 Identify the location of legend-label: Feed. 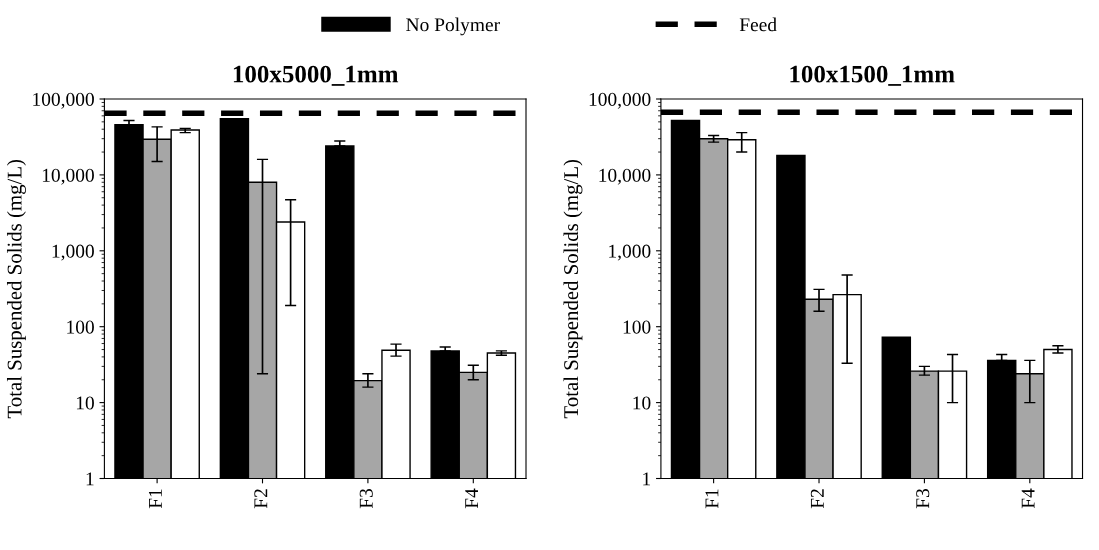
(758, 24).